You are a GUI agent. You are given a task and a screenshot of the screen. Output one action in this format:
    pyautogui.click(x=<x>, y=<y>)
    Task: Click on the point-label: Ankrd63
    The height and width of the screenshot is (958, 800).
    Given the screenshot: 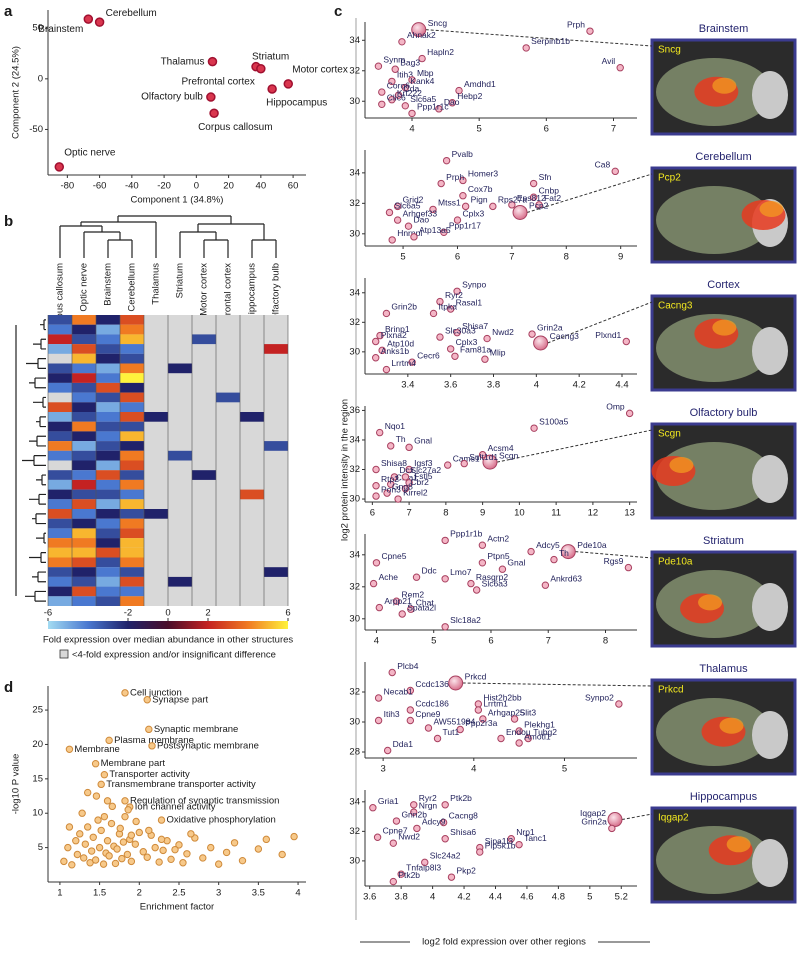 What is the action you would take?
    pyautogui.click(x=566, y=578)
    